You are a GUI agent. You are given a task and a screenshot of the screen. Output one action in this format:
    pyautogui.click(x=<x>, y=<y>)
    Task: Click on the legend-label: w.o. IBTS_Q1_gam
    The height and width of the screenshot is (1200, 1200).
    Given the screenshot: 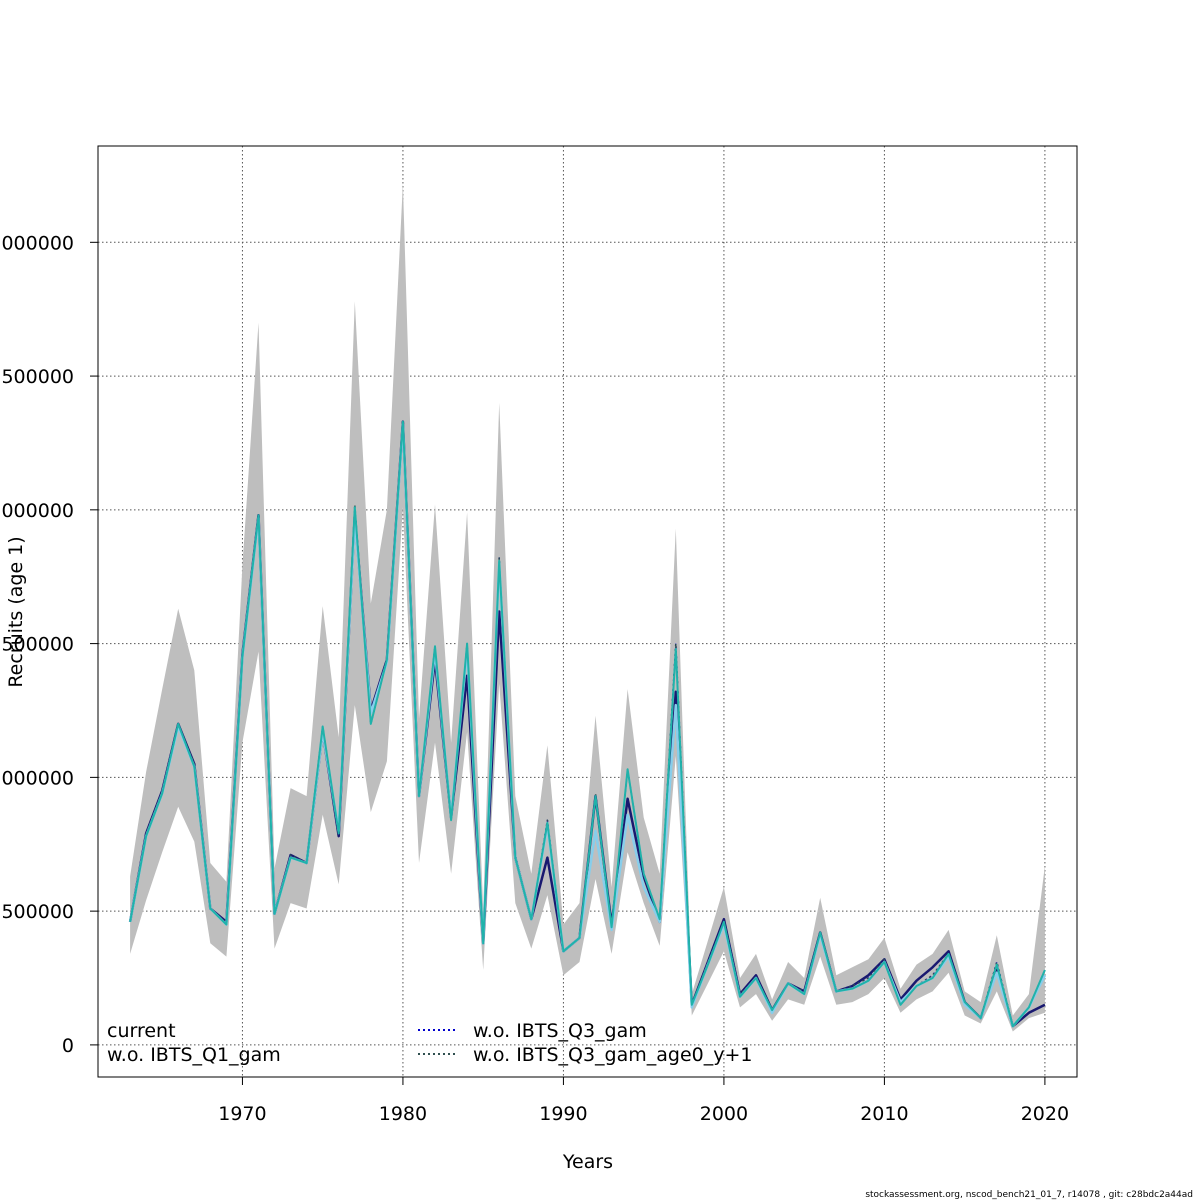 What is the action you would take?
    pyautogui.click(x=194, y=1055)
    